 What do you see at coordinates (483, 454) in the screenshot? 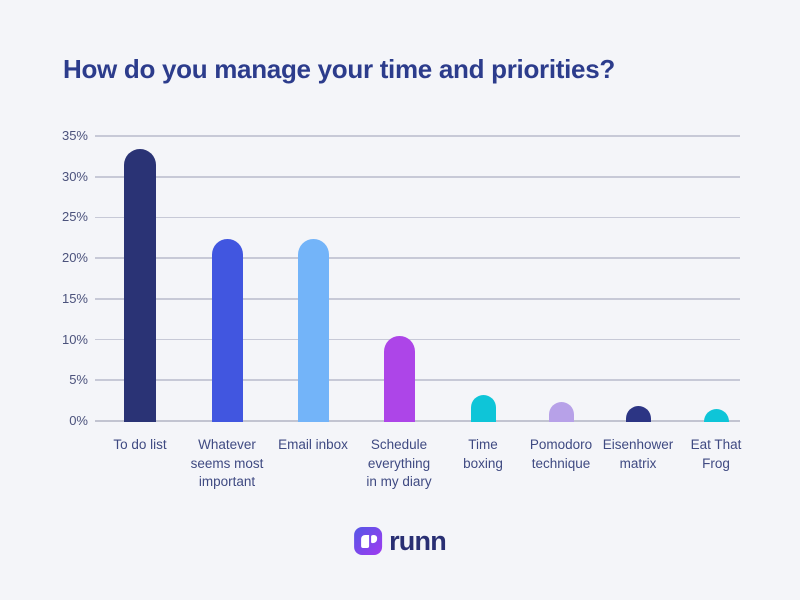
I see `x-category-label: Time boxing` at bounding box center [483, 454].